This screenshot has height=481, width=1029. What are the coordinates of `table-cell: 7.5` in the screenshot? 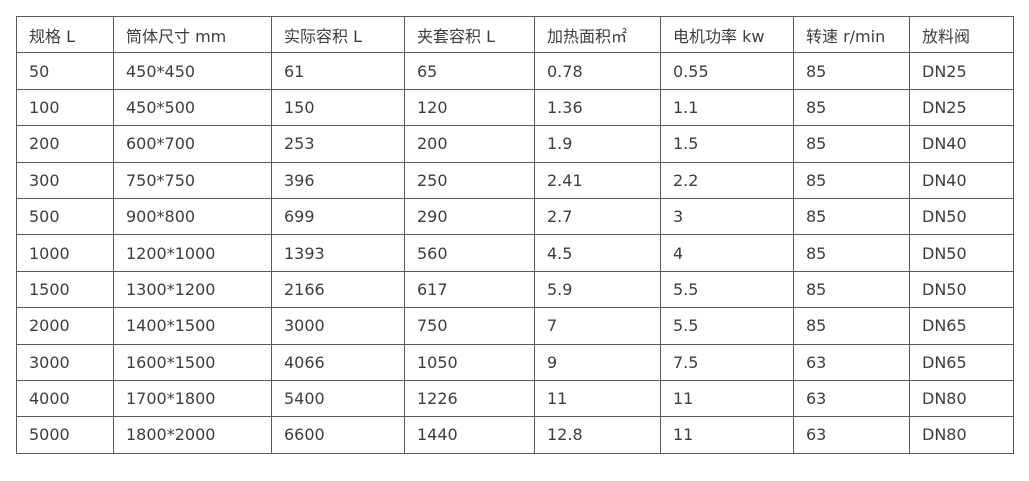 It's located at (727, 362).